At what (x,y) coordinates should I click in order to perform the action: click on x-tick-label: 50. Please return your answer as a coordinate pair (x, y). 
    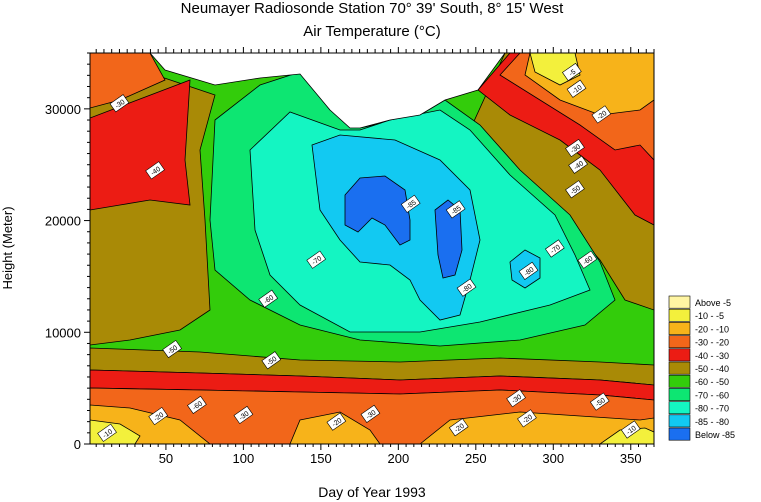
    Looking at the image, I should click on (166, 458).